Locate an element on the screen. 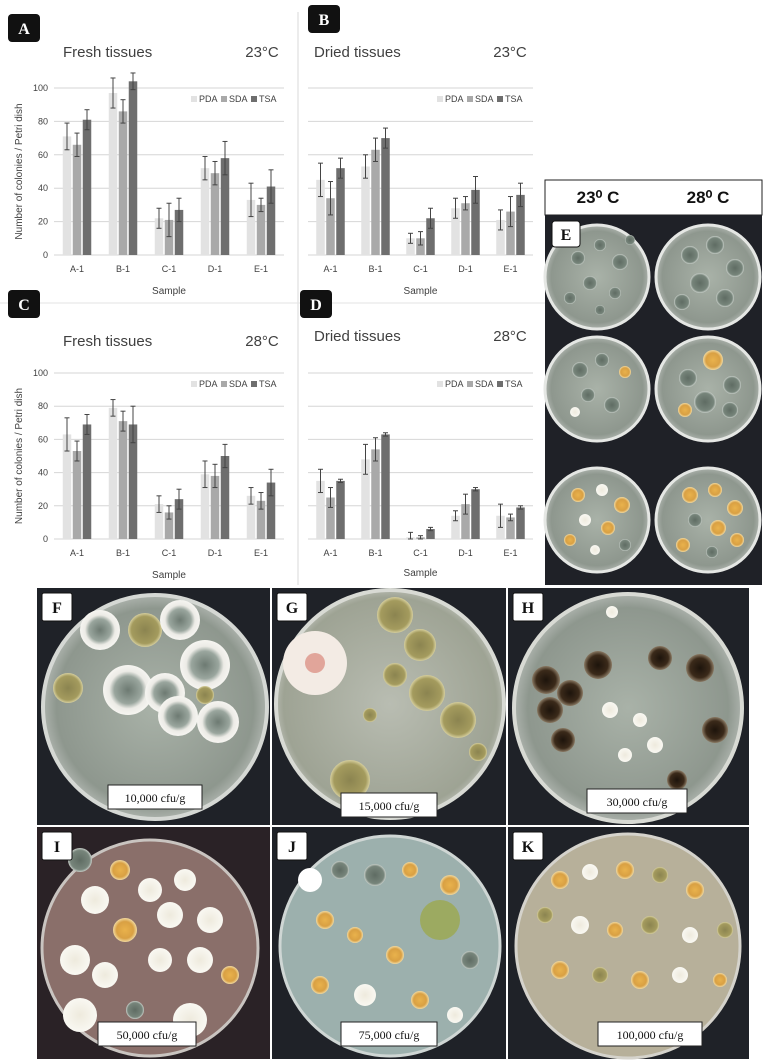 The image size is (767, 1064). svg-text: A is located at coordinates (24, 29).